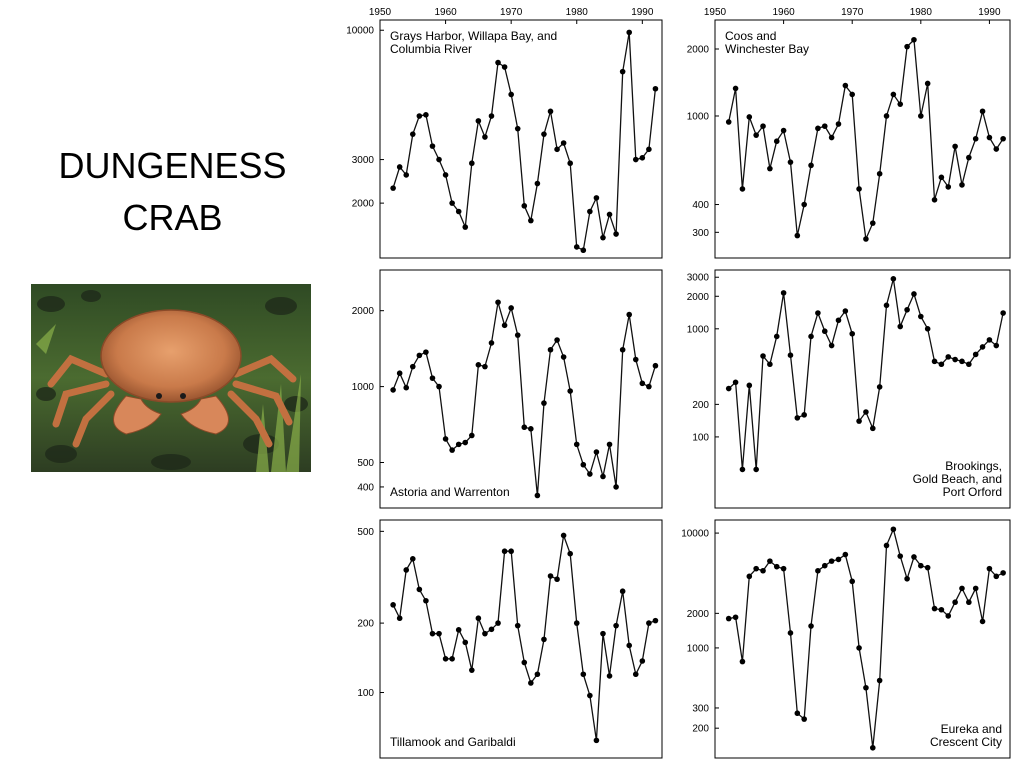 The height and width of the screenshot is (768, 1024). I want to click on x-tick-label: 1960, so click(445, 12).